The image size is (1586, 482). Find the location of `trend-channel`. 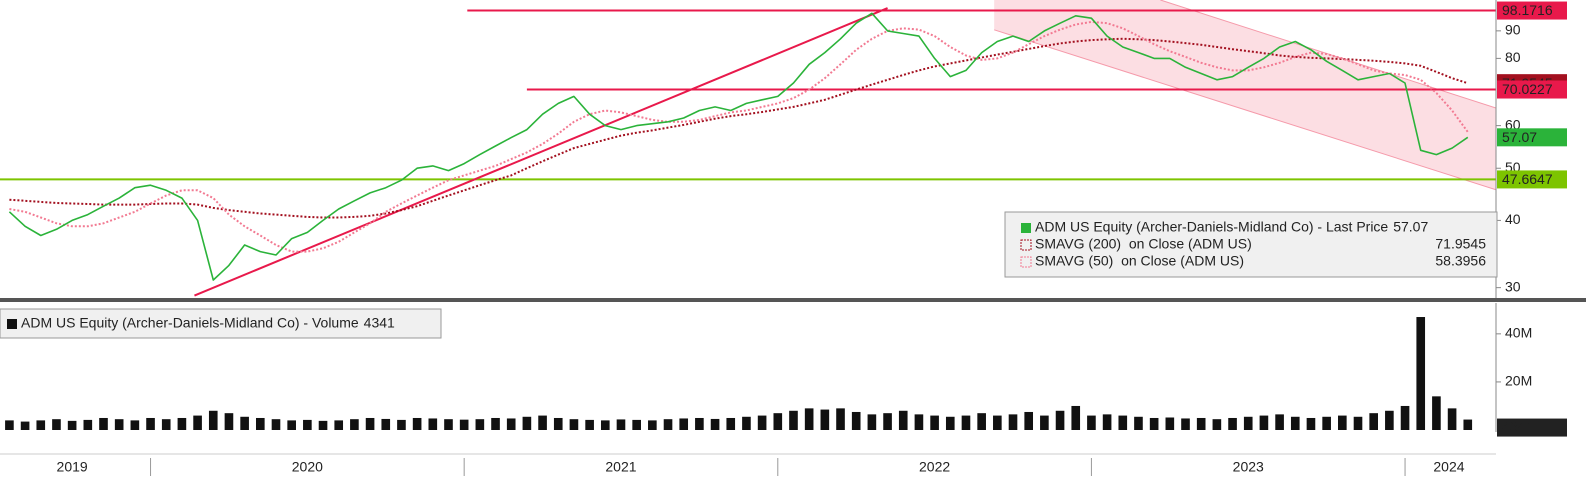

trend-channel is located at coordinates (1245, 95).